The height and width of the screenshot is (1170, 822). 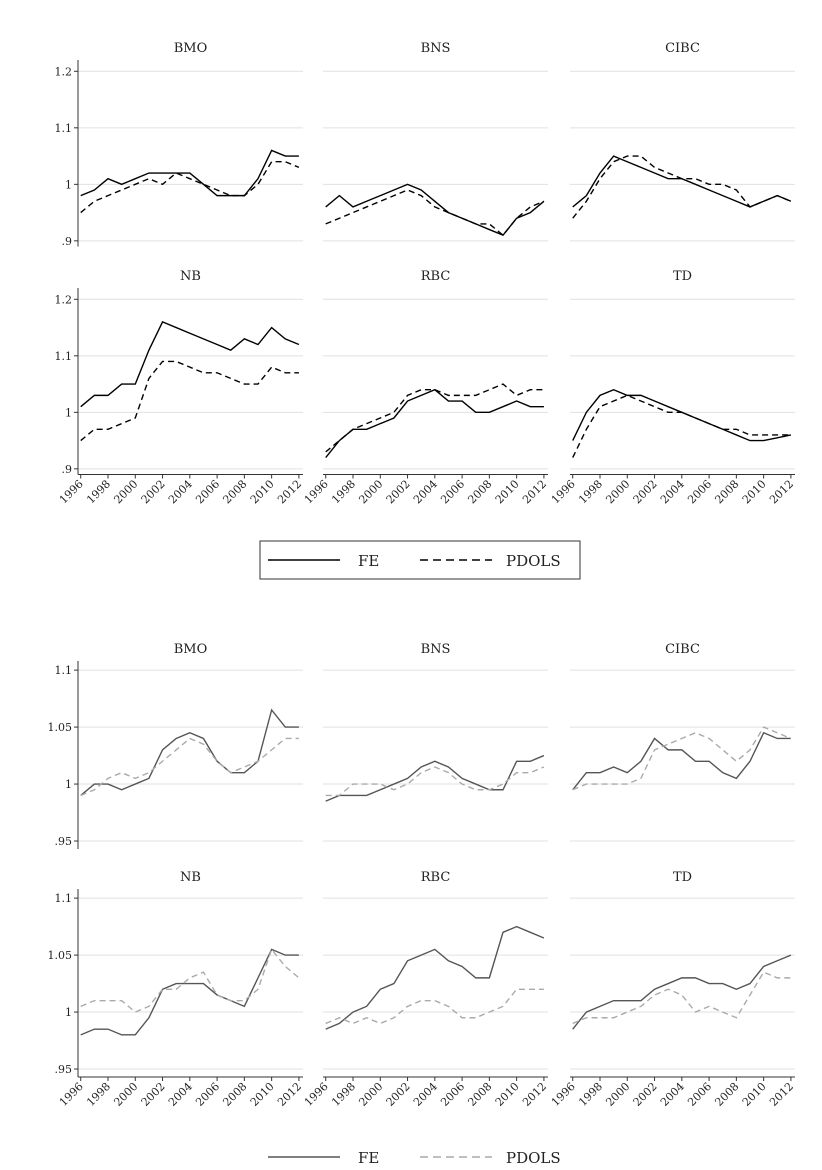 I want to click on y-tick-label: 1.05, so click(x=60, y=955).